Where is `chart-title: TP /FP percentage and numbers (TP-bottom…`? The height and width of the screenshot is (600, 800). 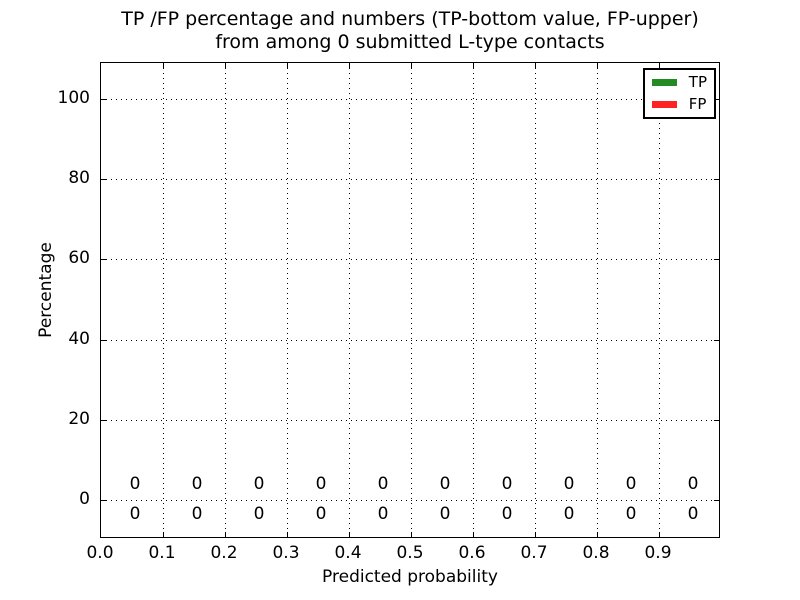 chart-title: TP /FP percentage and numbers (TP-bottom… is located at coordinates (410, 31).